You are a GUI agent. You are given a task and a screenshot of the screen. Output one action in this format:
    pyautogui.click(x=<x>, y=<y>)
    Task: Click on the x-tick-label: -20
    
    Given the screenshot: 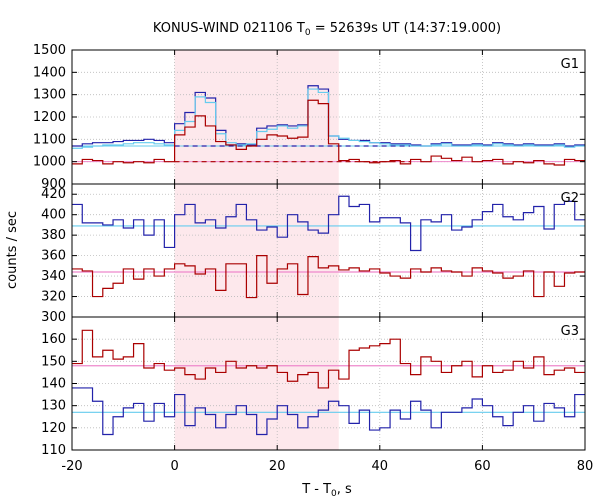 What is the action you would take?
    pyautogui.click(x=71, y=466)
    